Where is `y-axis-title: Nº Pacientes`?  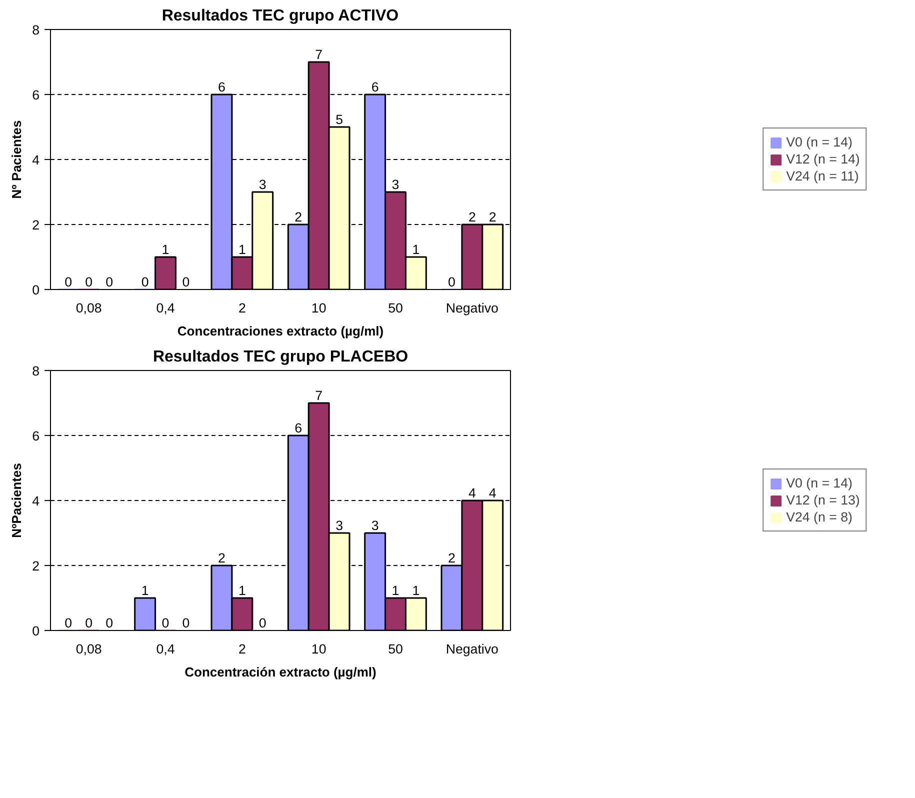 y-axis-title: Nº Pacientes is located at coordinates (16, 159).